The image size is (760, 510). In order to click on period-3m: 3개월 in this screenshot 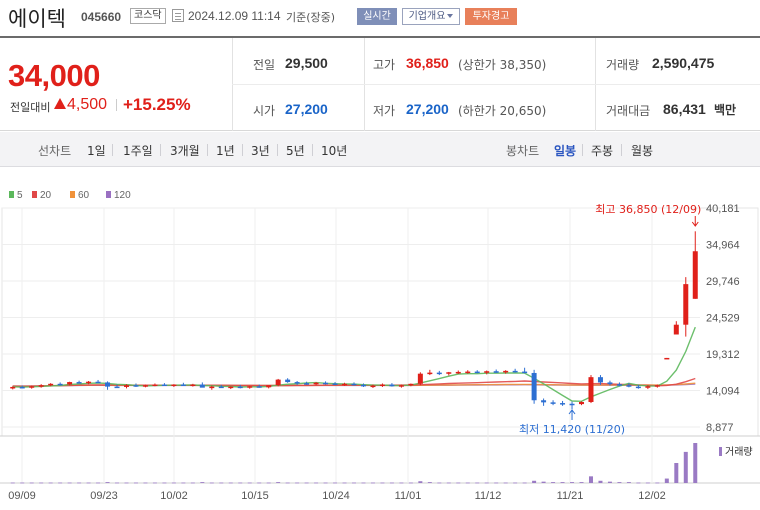, I will do `click(185, 151)`.